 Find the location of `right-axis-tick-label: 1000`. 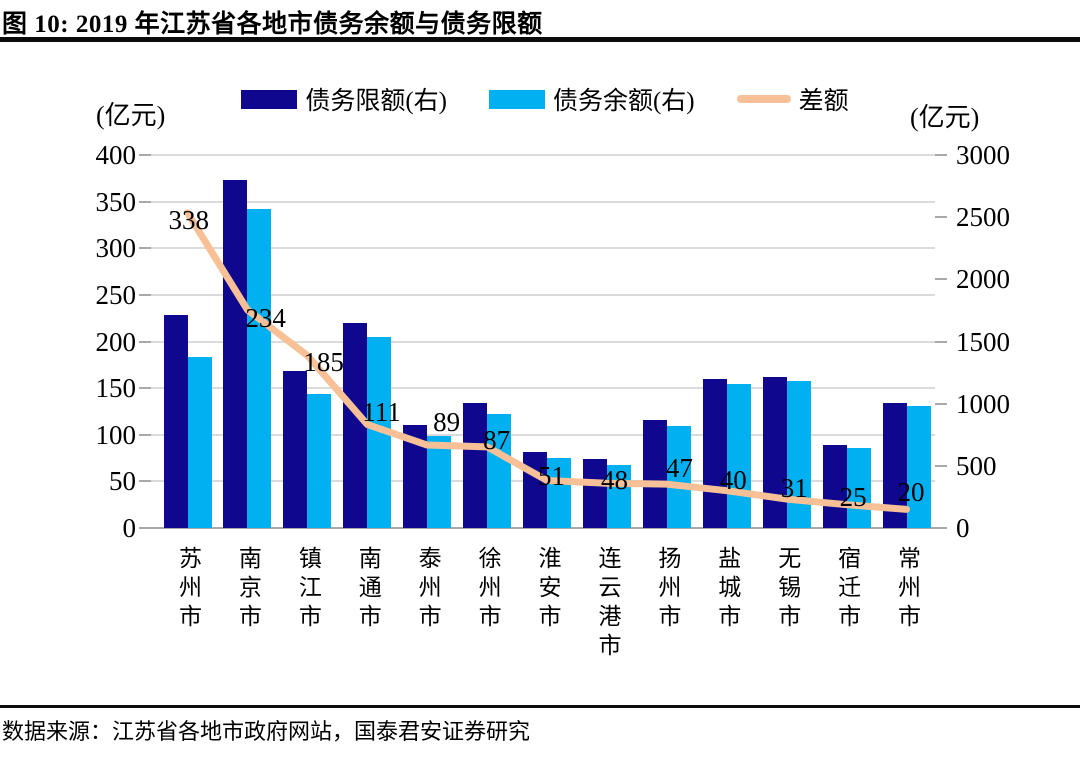

right-axis-tick-label: 1000 is located at coordinates (983, 403).